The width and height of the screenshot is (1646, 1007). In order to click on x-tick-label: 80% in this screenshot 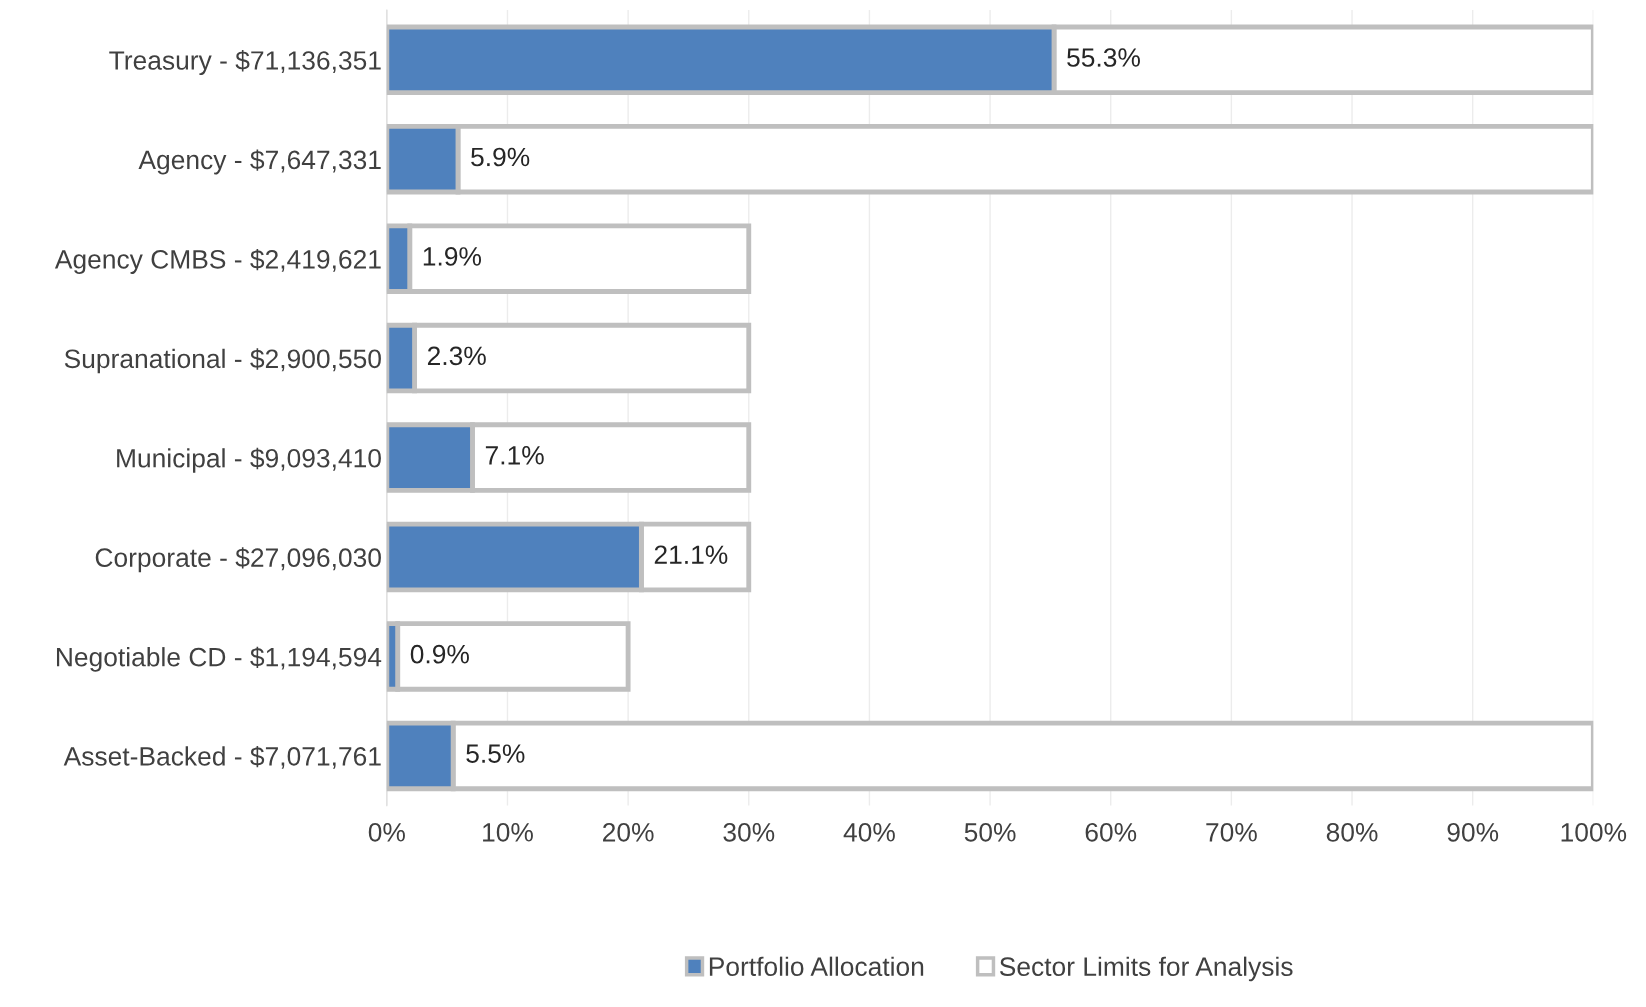, I will do `click(1352, 832)`.